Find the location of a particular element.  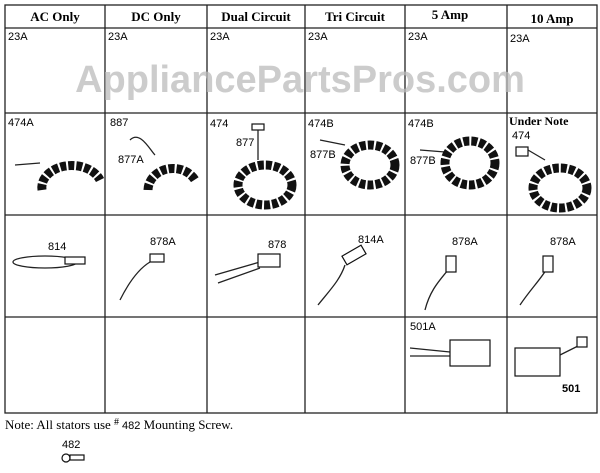

stator-474a-icon is located at coordinates (59, 176).